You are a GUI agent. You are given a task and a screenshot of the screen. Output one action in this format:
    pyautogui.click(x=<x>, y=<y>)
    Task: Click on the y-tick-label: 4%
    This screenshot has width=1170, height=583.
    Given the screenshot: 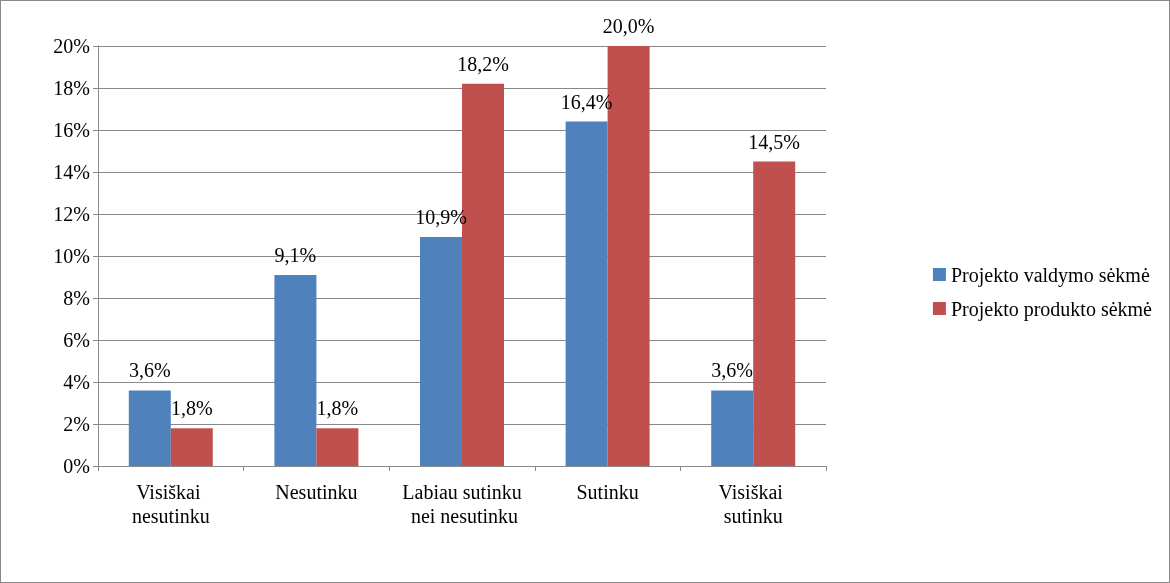 What is the action you would take?
    pyautogui.click(x=76, y=382)
    